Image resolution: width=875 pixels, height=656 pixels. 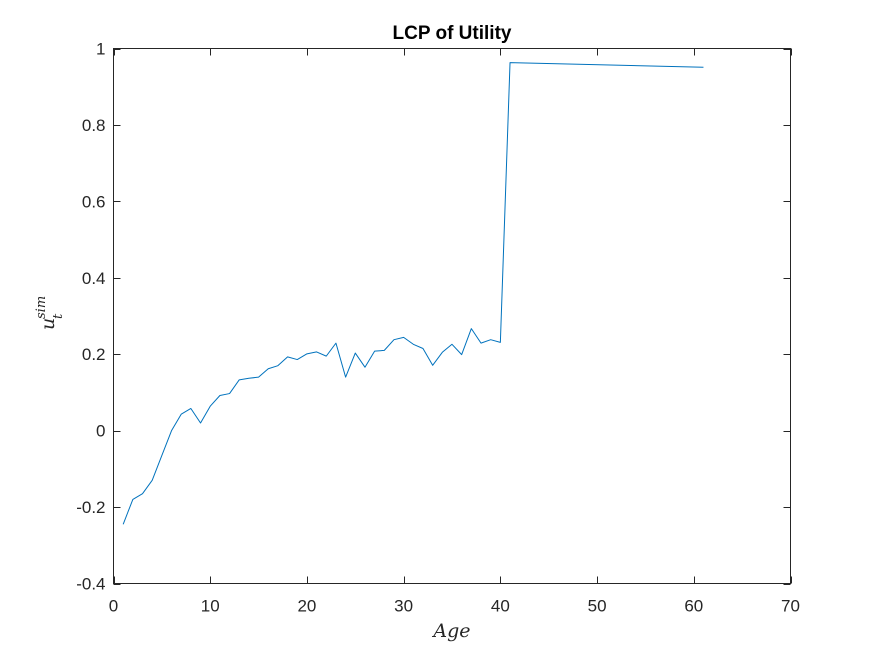 I want to click on y-axis-label-subscript: t, so click(x=58, y=316).